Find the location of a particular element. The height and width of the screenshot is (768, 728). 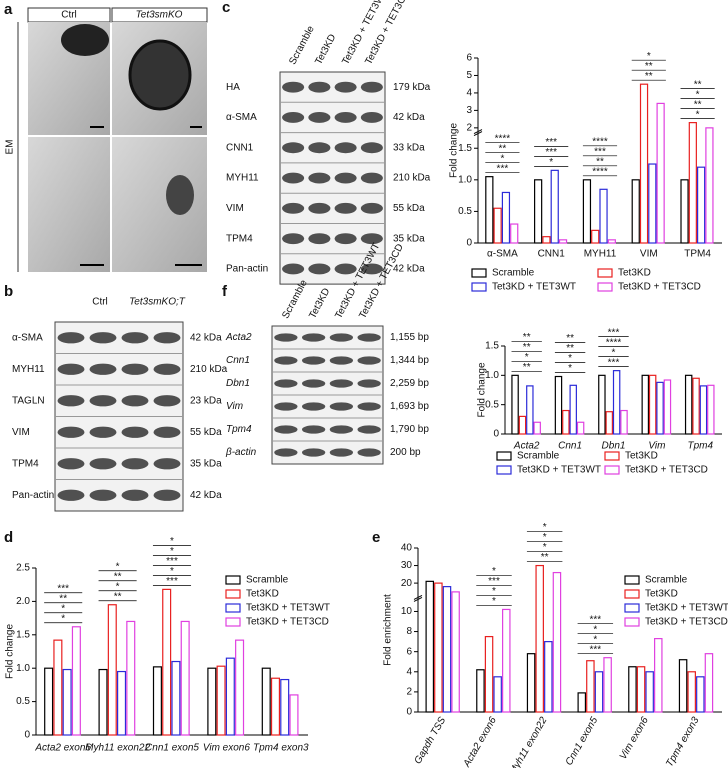

row-label: TPM4 is located at coordinates (25, 463).